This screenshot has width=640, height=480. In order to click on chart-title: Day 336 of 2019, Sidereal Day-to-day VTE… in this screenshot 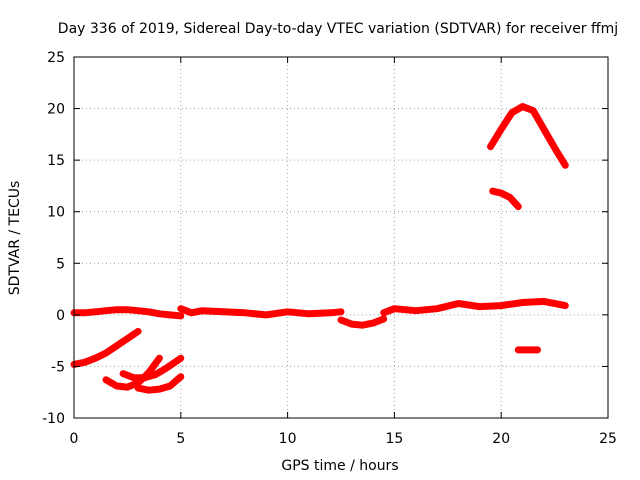, I will do `click(338, 29)`.